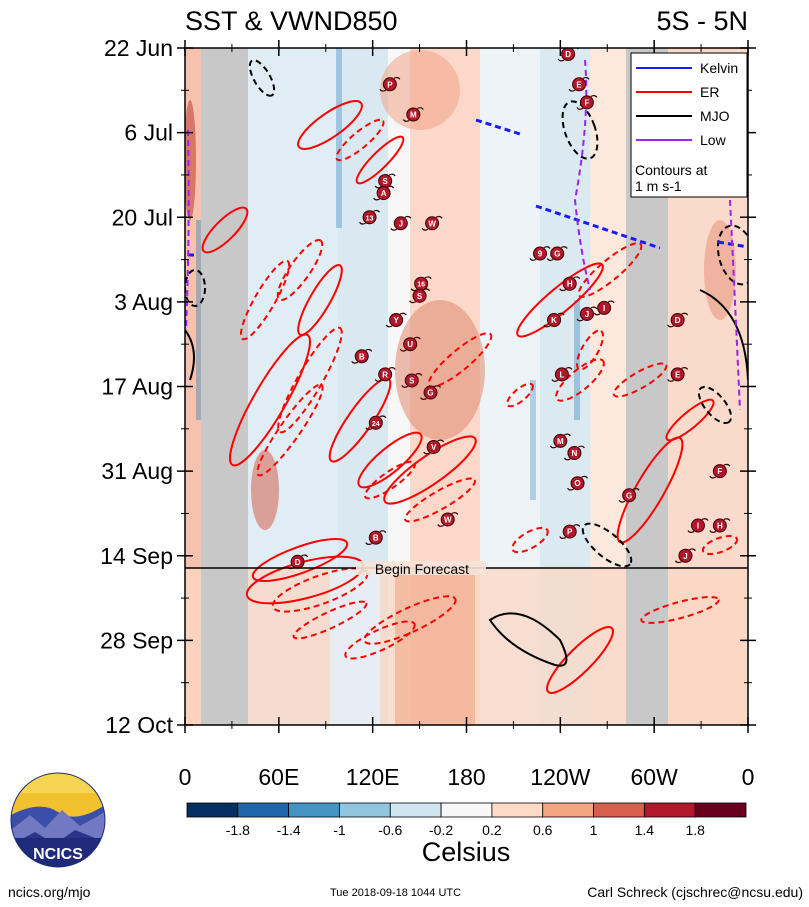 This screenshot has height=907, width=809. Describe the element at coordinates (58, 854) in the screenshot. I see `logo-text: NCICS` at that location.